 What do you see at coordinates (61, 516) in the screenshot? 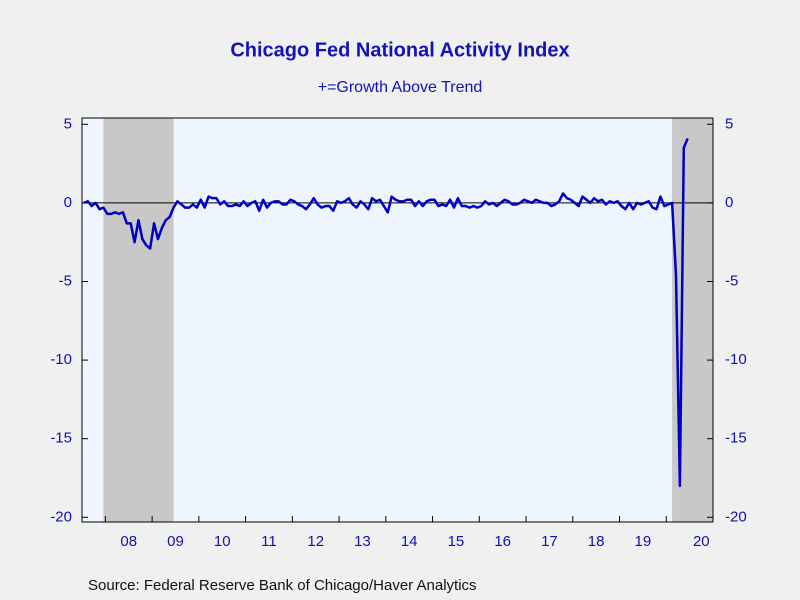
I see `y-tick-label: -20` at bounding box center [61, 516].